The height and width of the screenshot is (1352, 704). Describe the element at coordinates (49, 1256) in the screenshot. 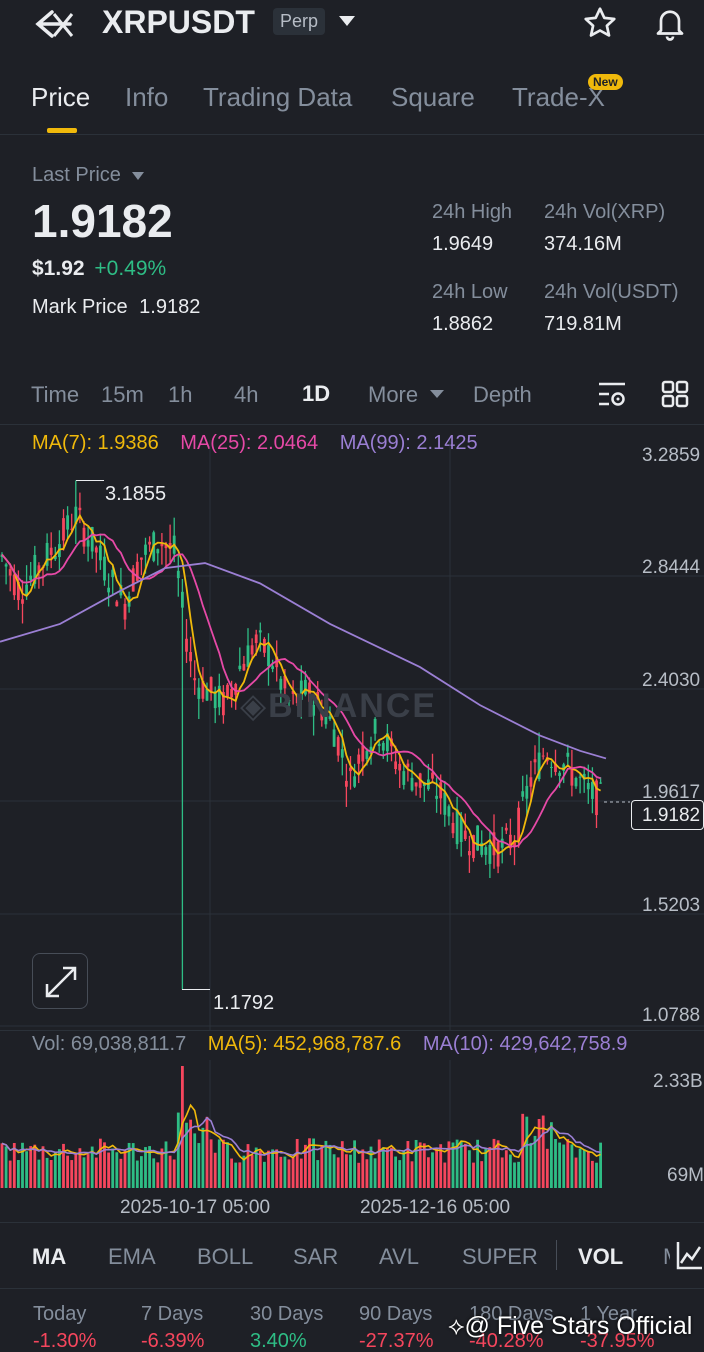

I see `indicator-tab-ma: MA` at that location.